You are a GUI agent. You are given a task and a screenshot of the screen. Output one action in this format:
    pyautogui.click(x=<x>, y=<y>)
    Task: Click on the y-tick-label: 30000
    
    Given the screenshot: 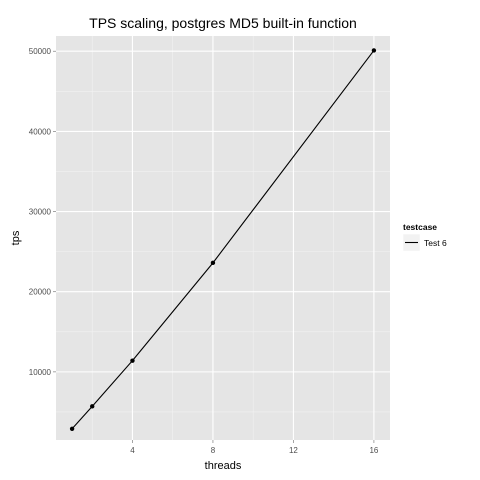 What is the action you would take?
    pyautogui.click(x=40, y=212)
    